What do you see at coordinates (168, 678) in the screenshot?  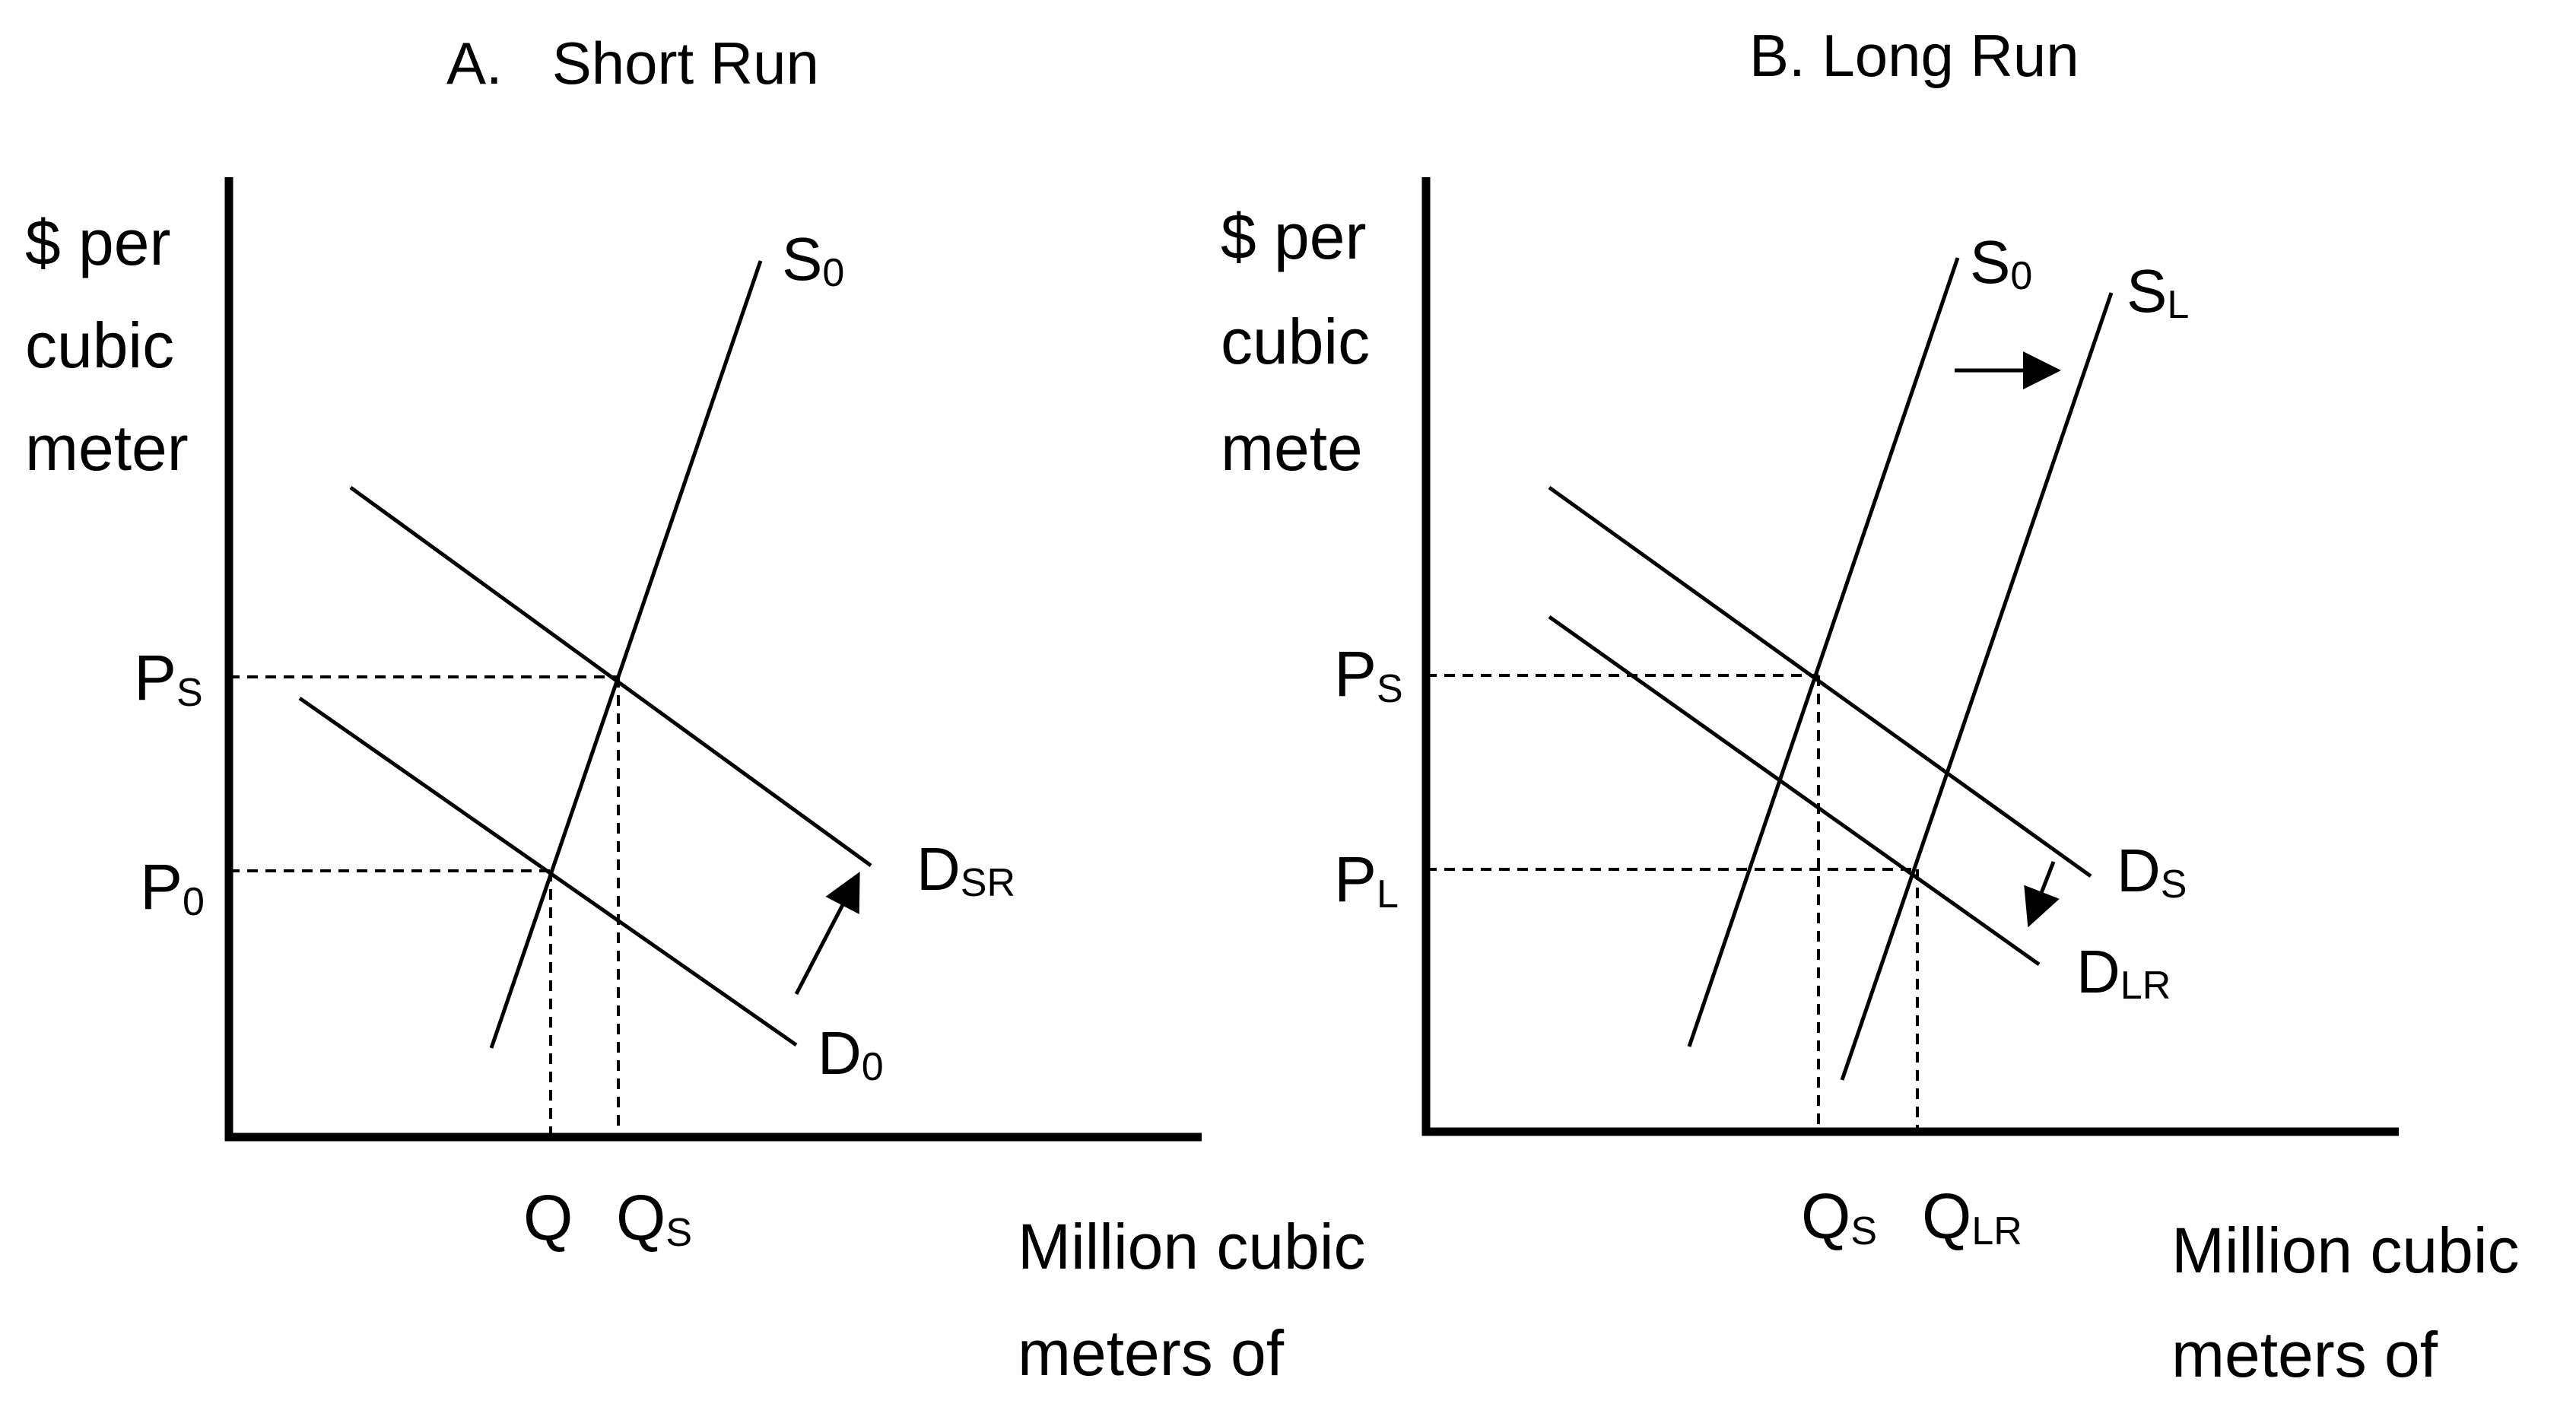 I see `panel-a-price-upper-label: PS` at bounding box center [168, 678].